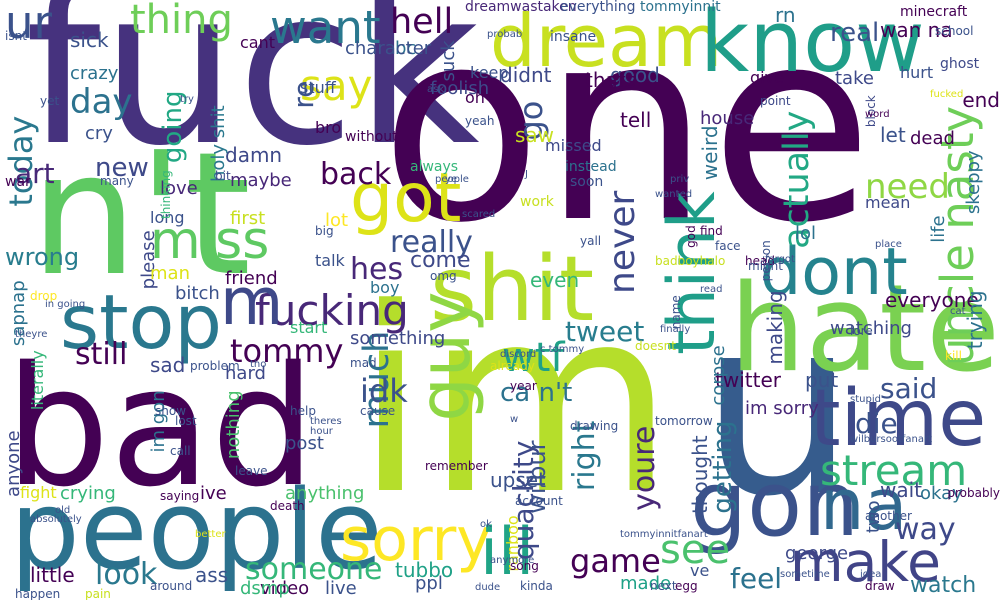 This screenshot has width=1000, height=600. I want to click on word-saying: saying, so click(180, 496).